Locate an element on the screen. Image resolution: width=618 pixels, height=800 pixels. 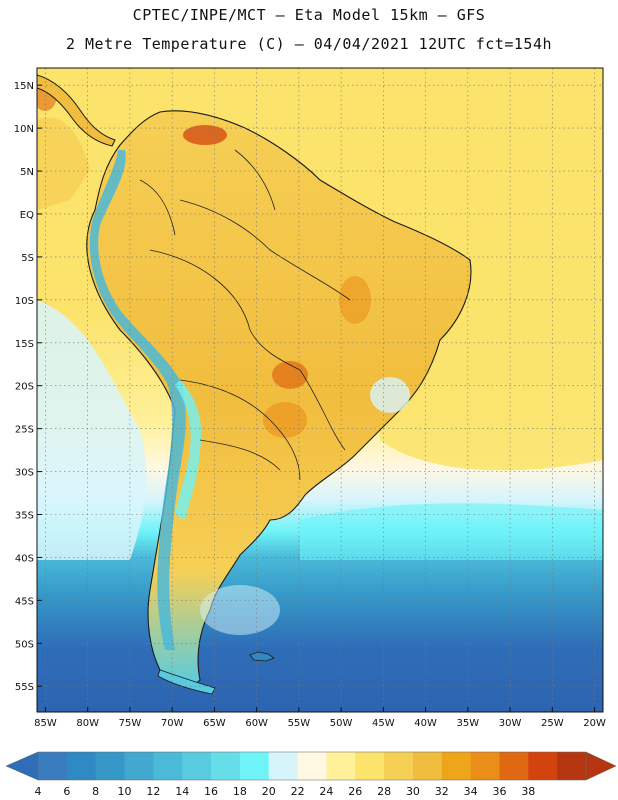
lat-tick-label: 15S is located at coordinates (24, 344).